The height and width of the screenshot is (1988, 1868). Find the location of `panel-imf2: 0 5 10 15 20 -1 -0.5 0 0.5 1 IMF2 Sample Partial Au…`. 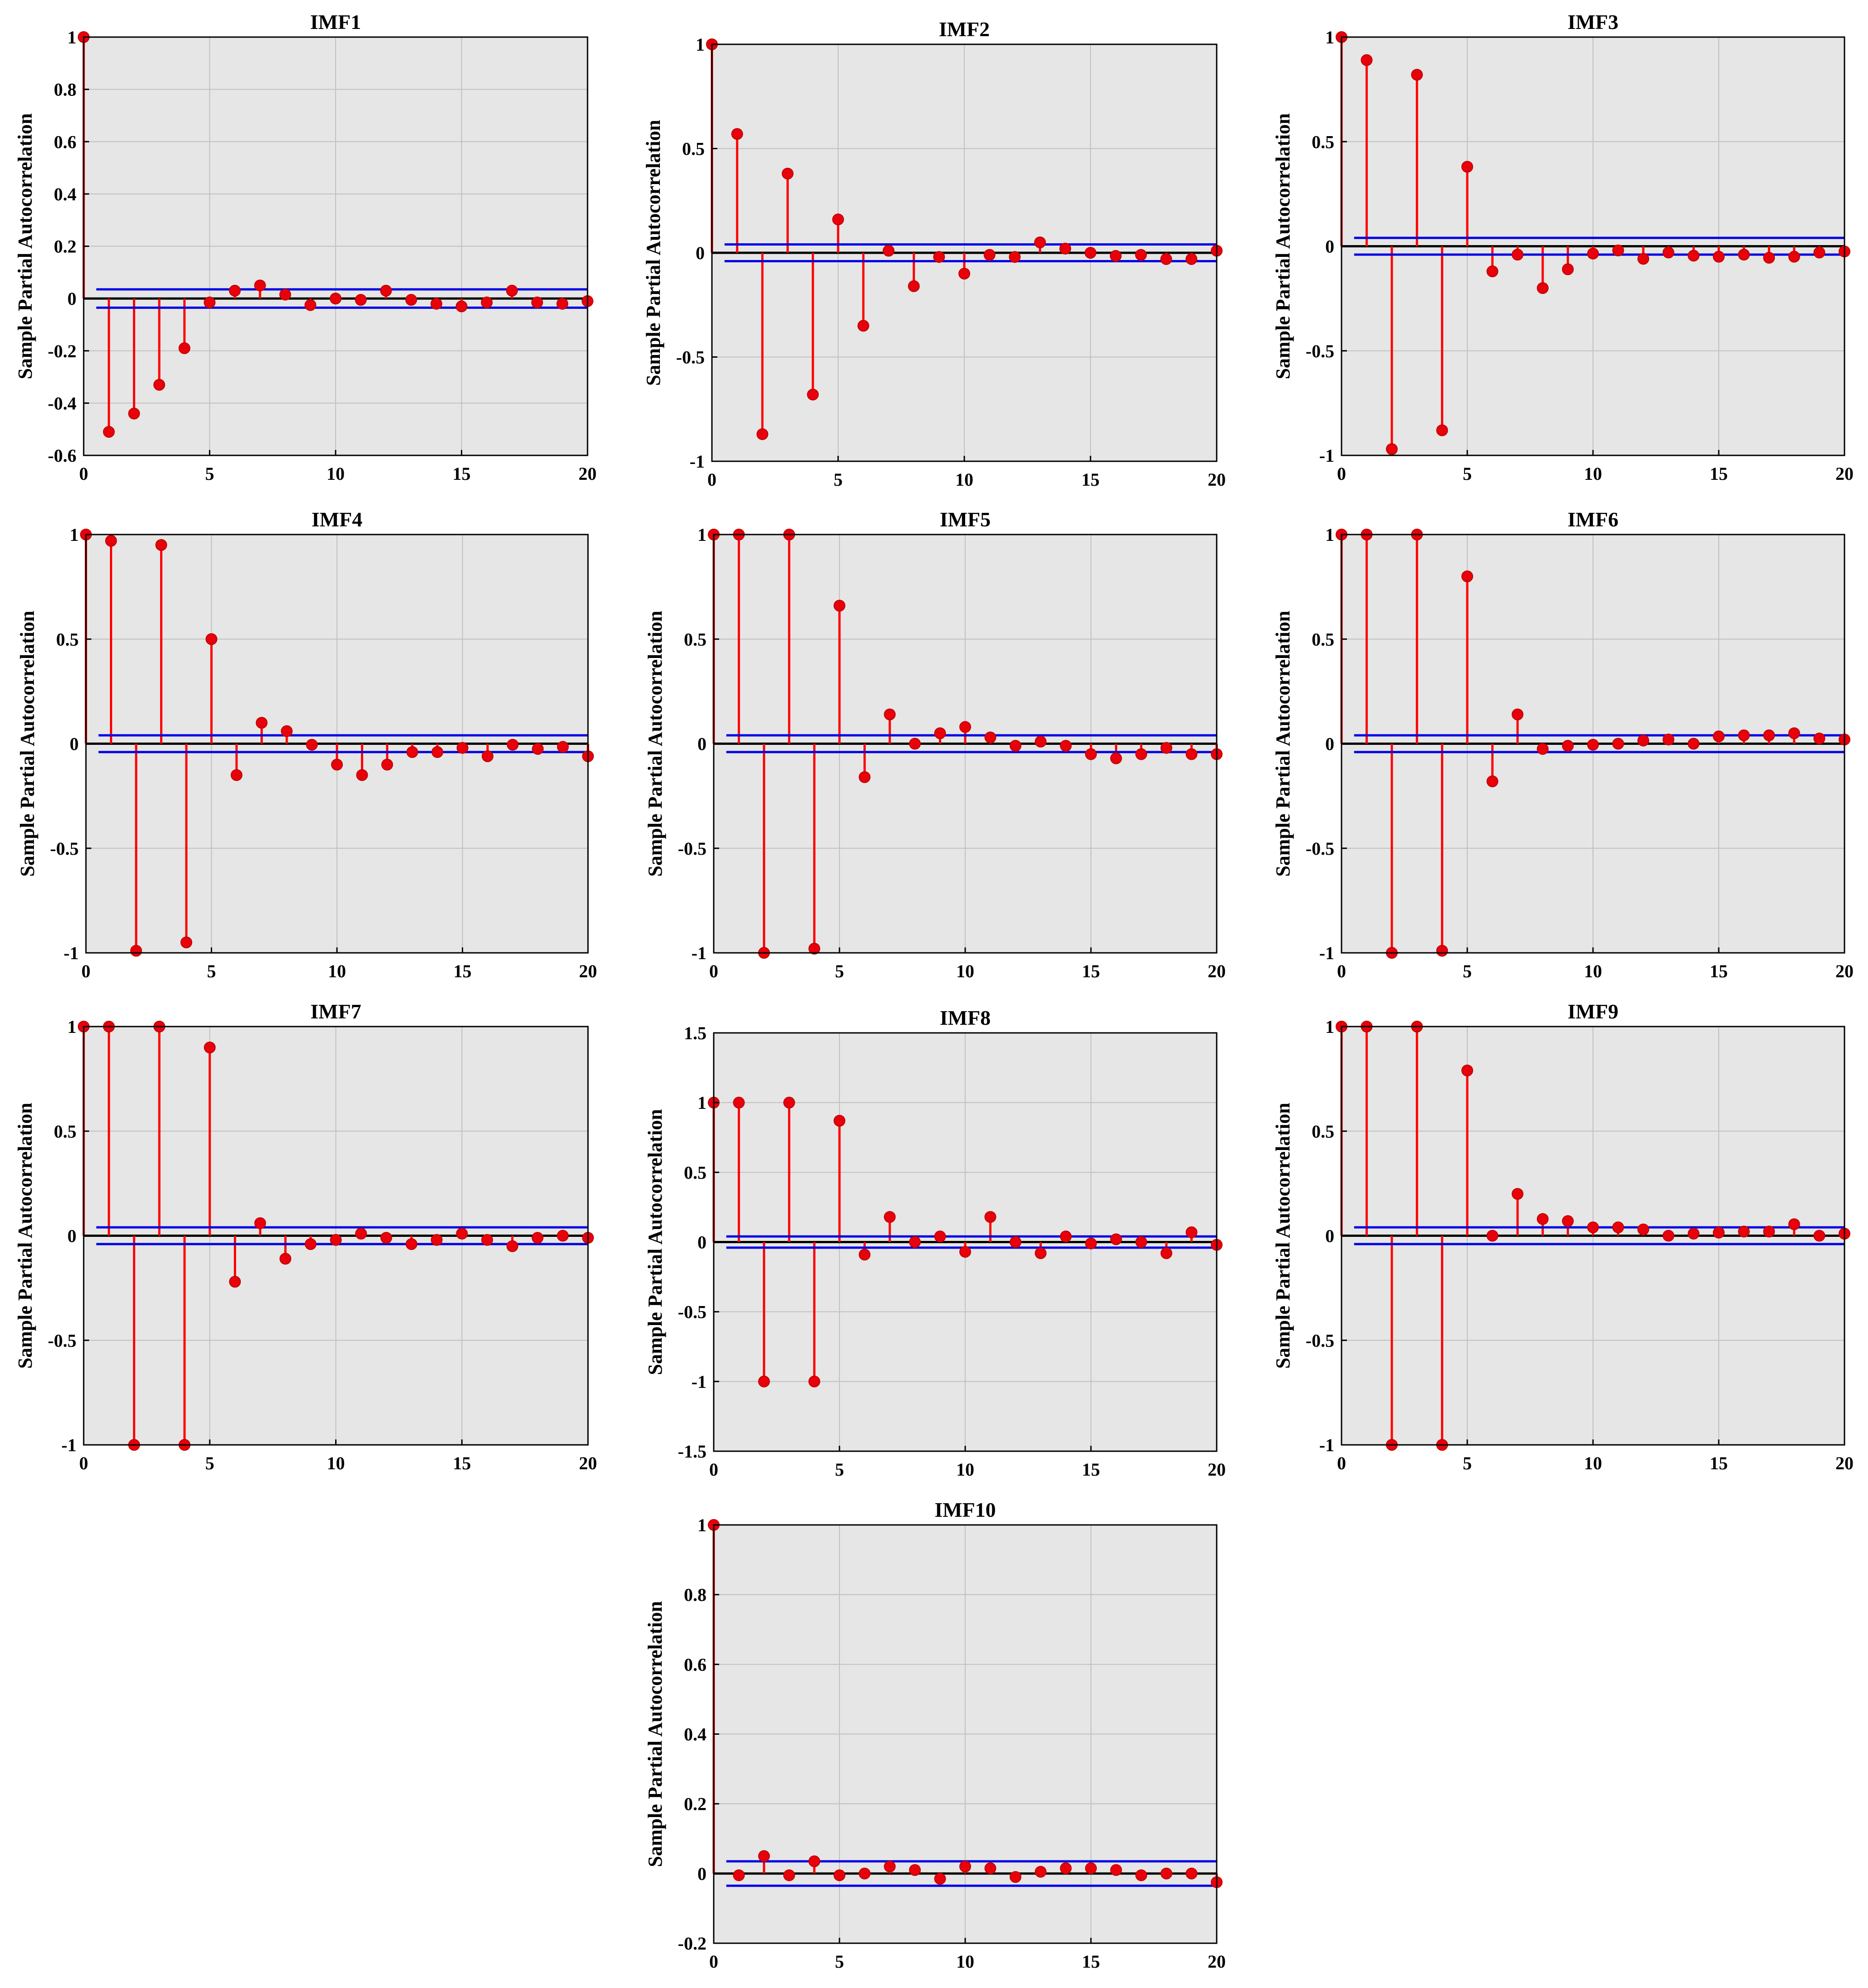

panel-imf2: 0 5 10 15 20 -1 -0.5 0 0.5 1 IMF2 Sample Partial Au… is located at coordinates (934, 254).